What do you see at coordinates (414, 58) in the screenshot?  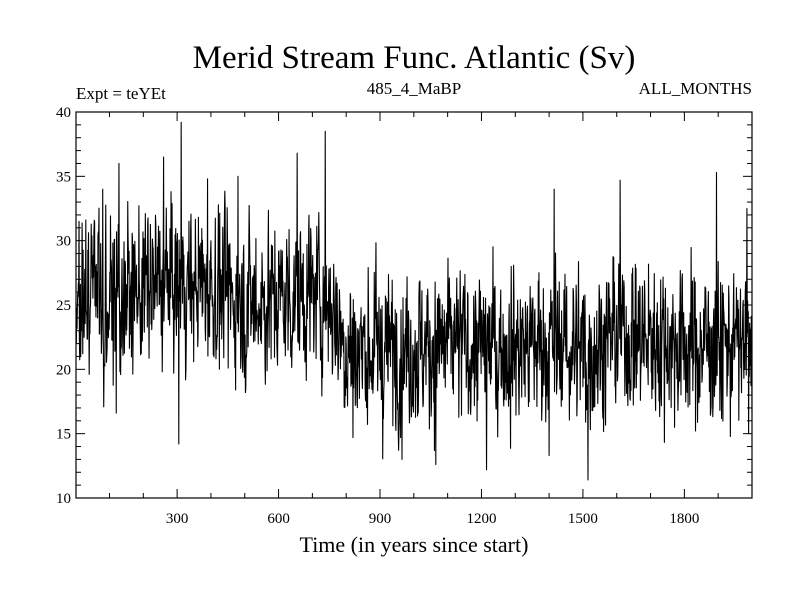 I see `chart-title: Merid Stream Func. Atlantic (Sv)` at bounding box center [414, 58].